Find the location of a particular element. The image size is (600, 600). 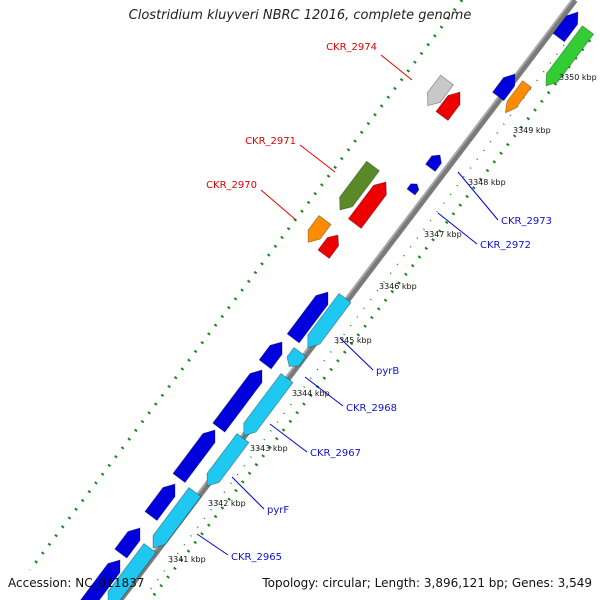

gene-label: pyrF is located at coordinates (278, 510).